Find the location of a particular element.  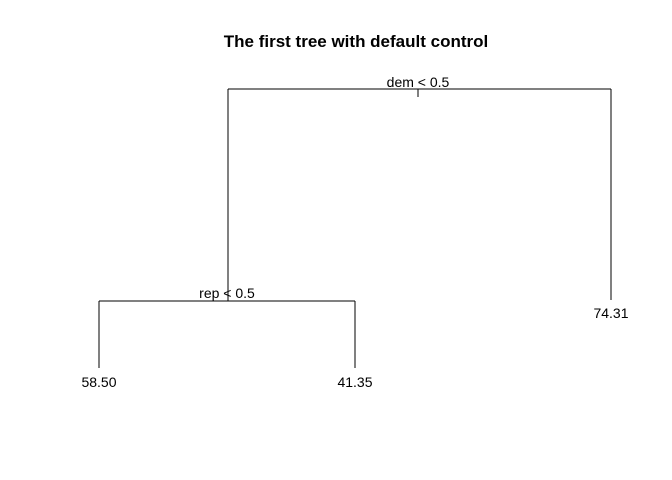

left-split-label: rep < 0.5 is located at coordinates (227, 293).